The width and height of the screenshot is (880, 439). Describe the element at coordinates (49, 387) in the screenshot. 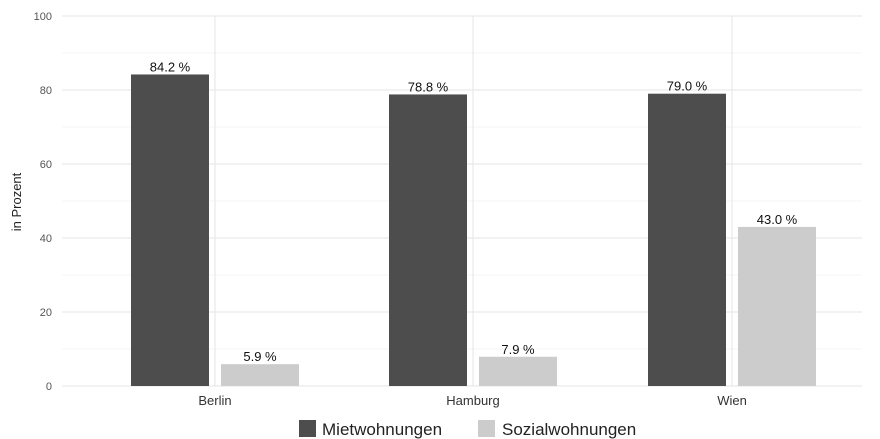

I see `y-tick-label: 0` at that location.